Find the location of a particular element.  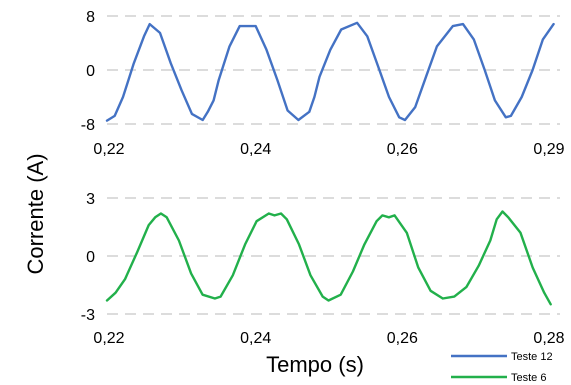

y-tick-label: -3 is located at coordinates (88, 315).